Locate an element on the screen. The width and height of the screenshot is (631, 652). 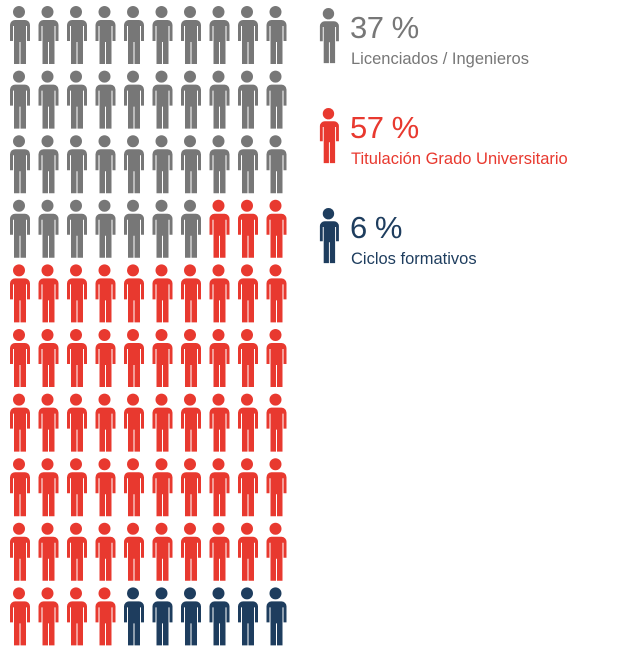
legend-value: 6 % is located at coordinates (376, 227).